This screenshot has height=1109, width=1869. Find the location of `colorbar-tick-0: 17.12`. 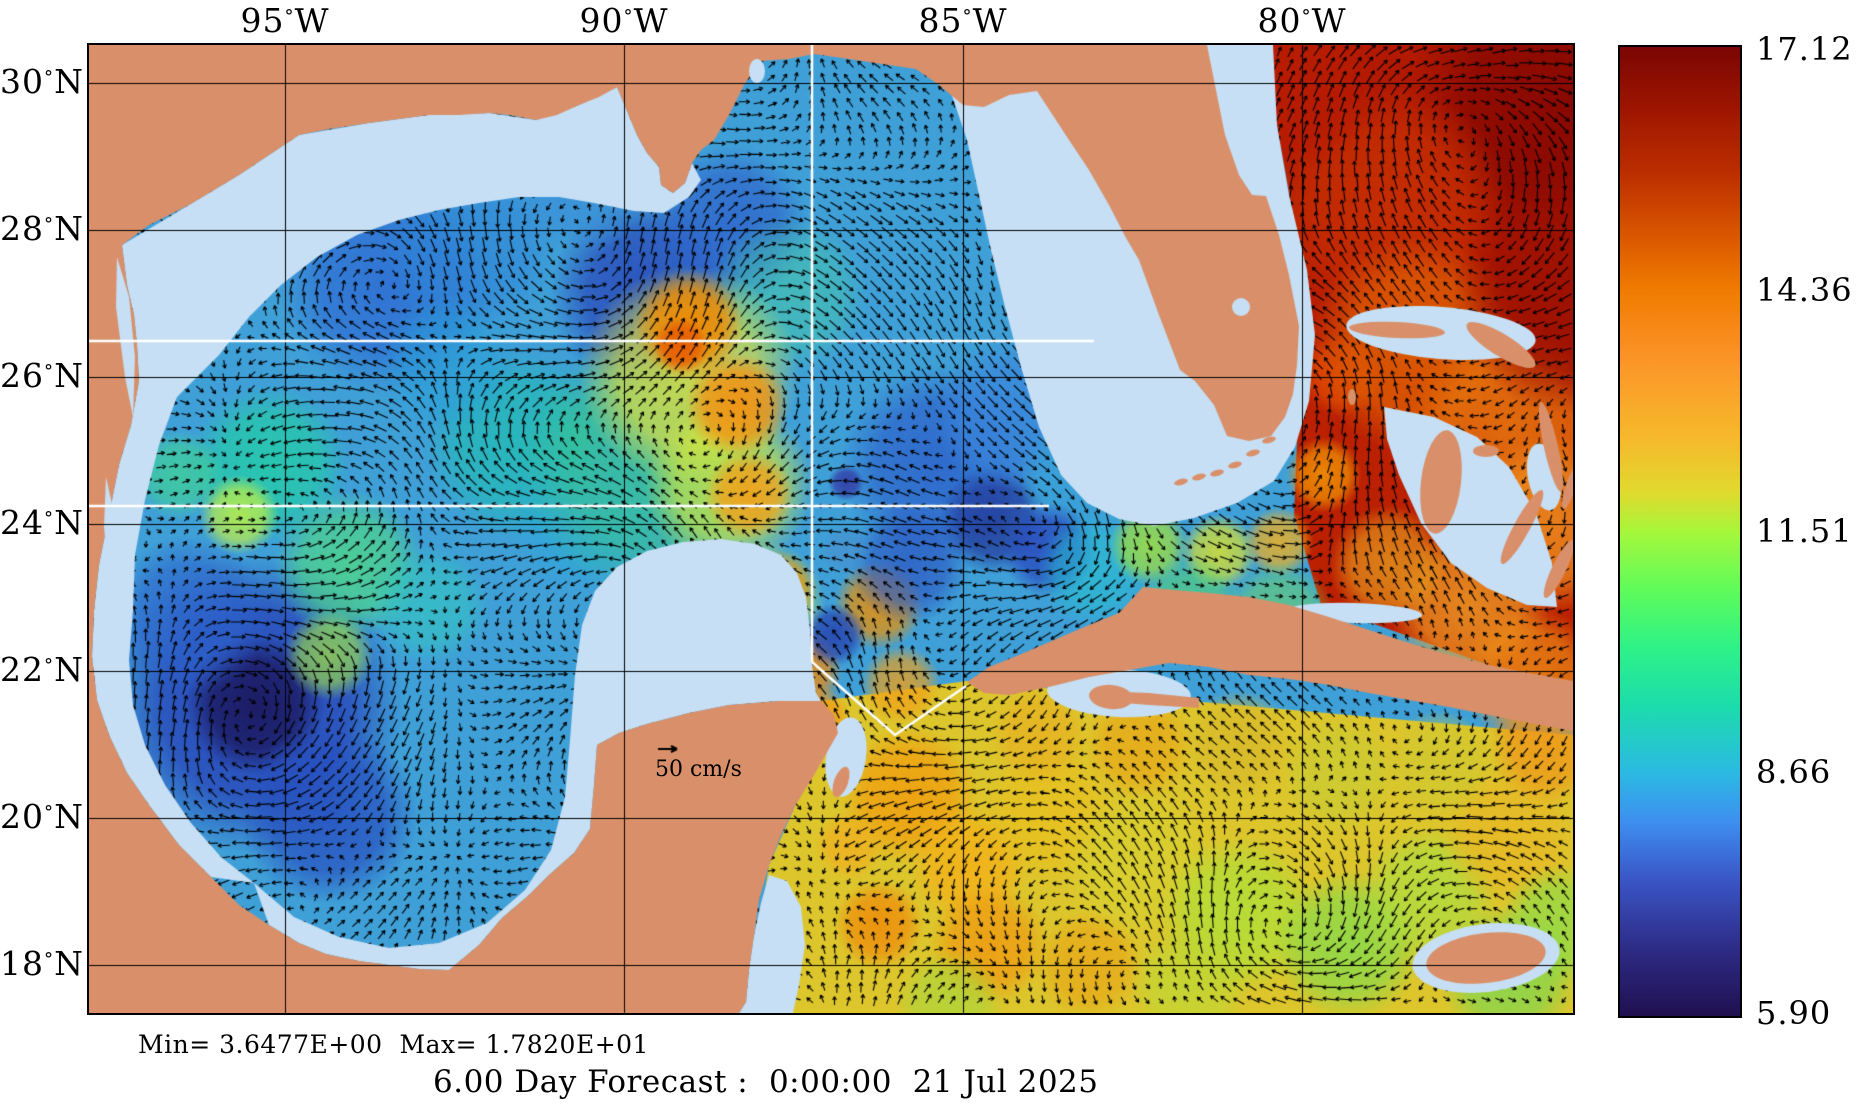

colorbar-tick-0: 17.12 is located at coordinates (1804, 49).